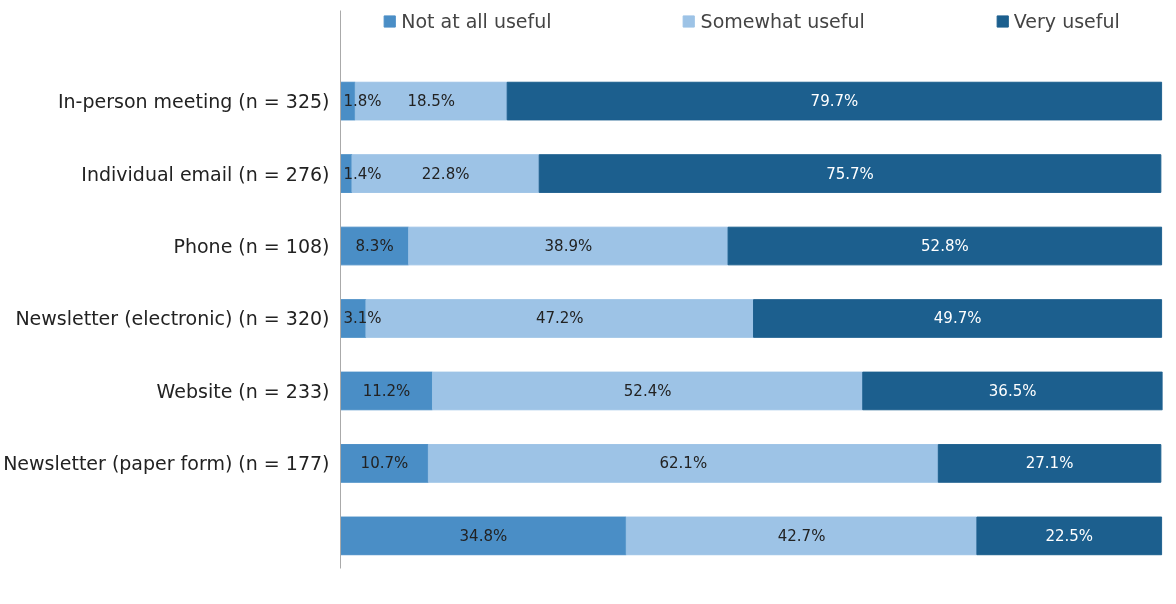  I want to click on y-tick-label: Individual email (n = 276), so click(205, 173).